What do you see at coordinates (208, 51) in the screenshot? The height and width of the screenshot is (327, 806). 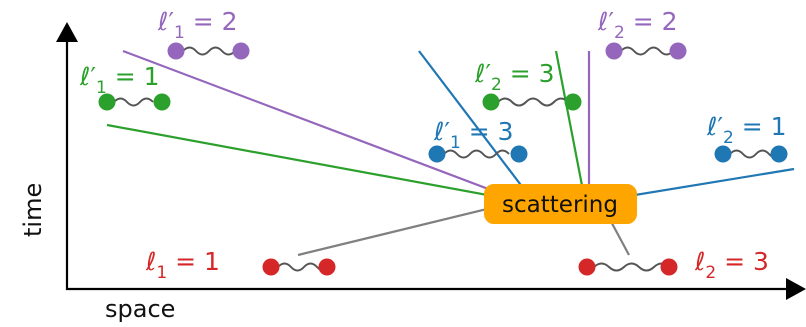 I see `pair-purple-left` at bounding box center [208, 51].